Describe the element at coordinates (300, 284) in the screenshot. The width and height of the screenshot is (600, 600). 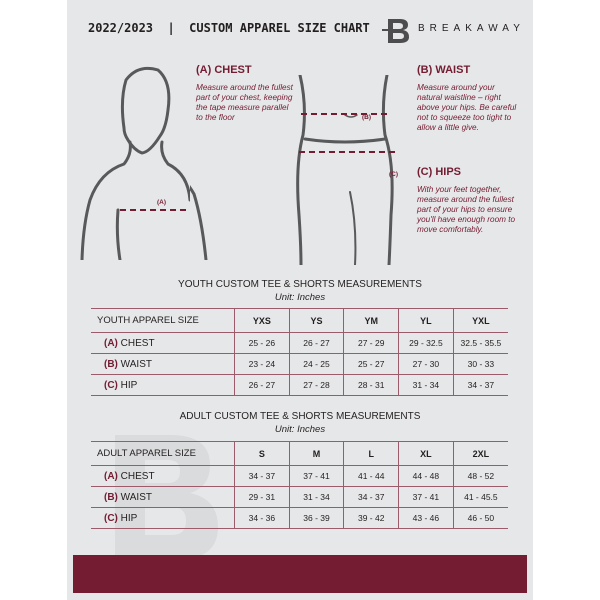
I see `youth-table-title: YOUTH CUSTOM TEE & SHORTS MEASUREMENTS` at that location.